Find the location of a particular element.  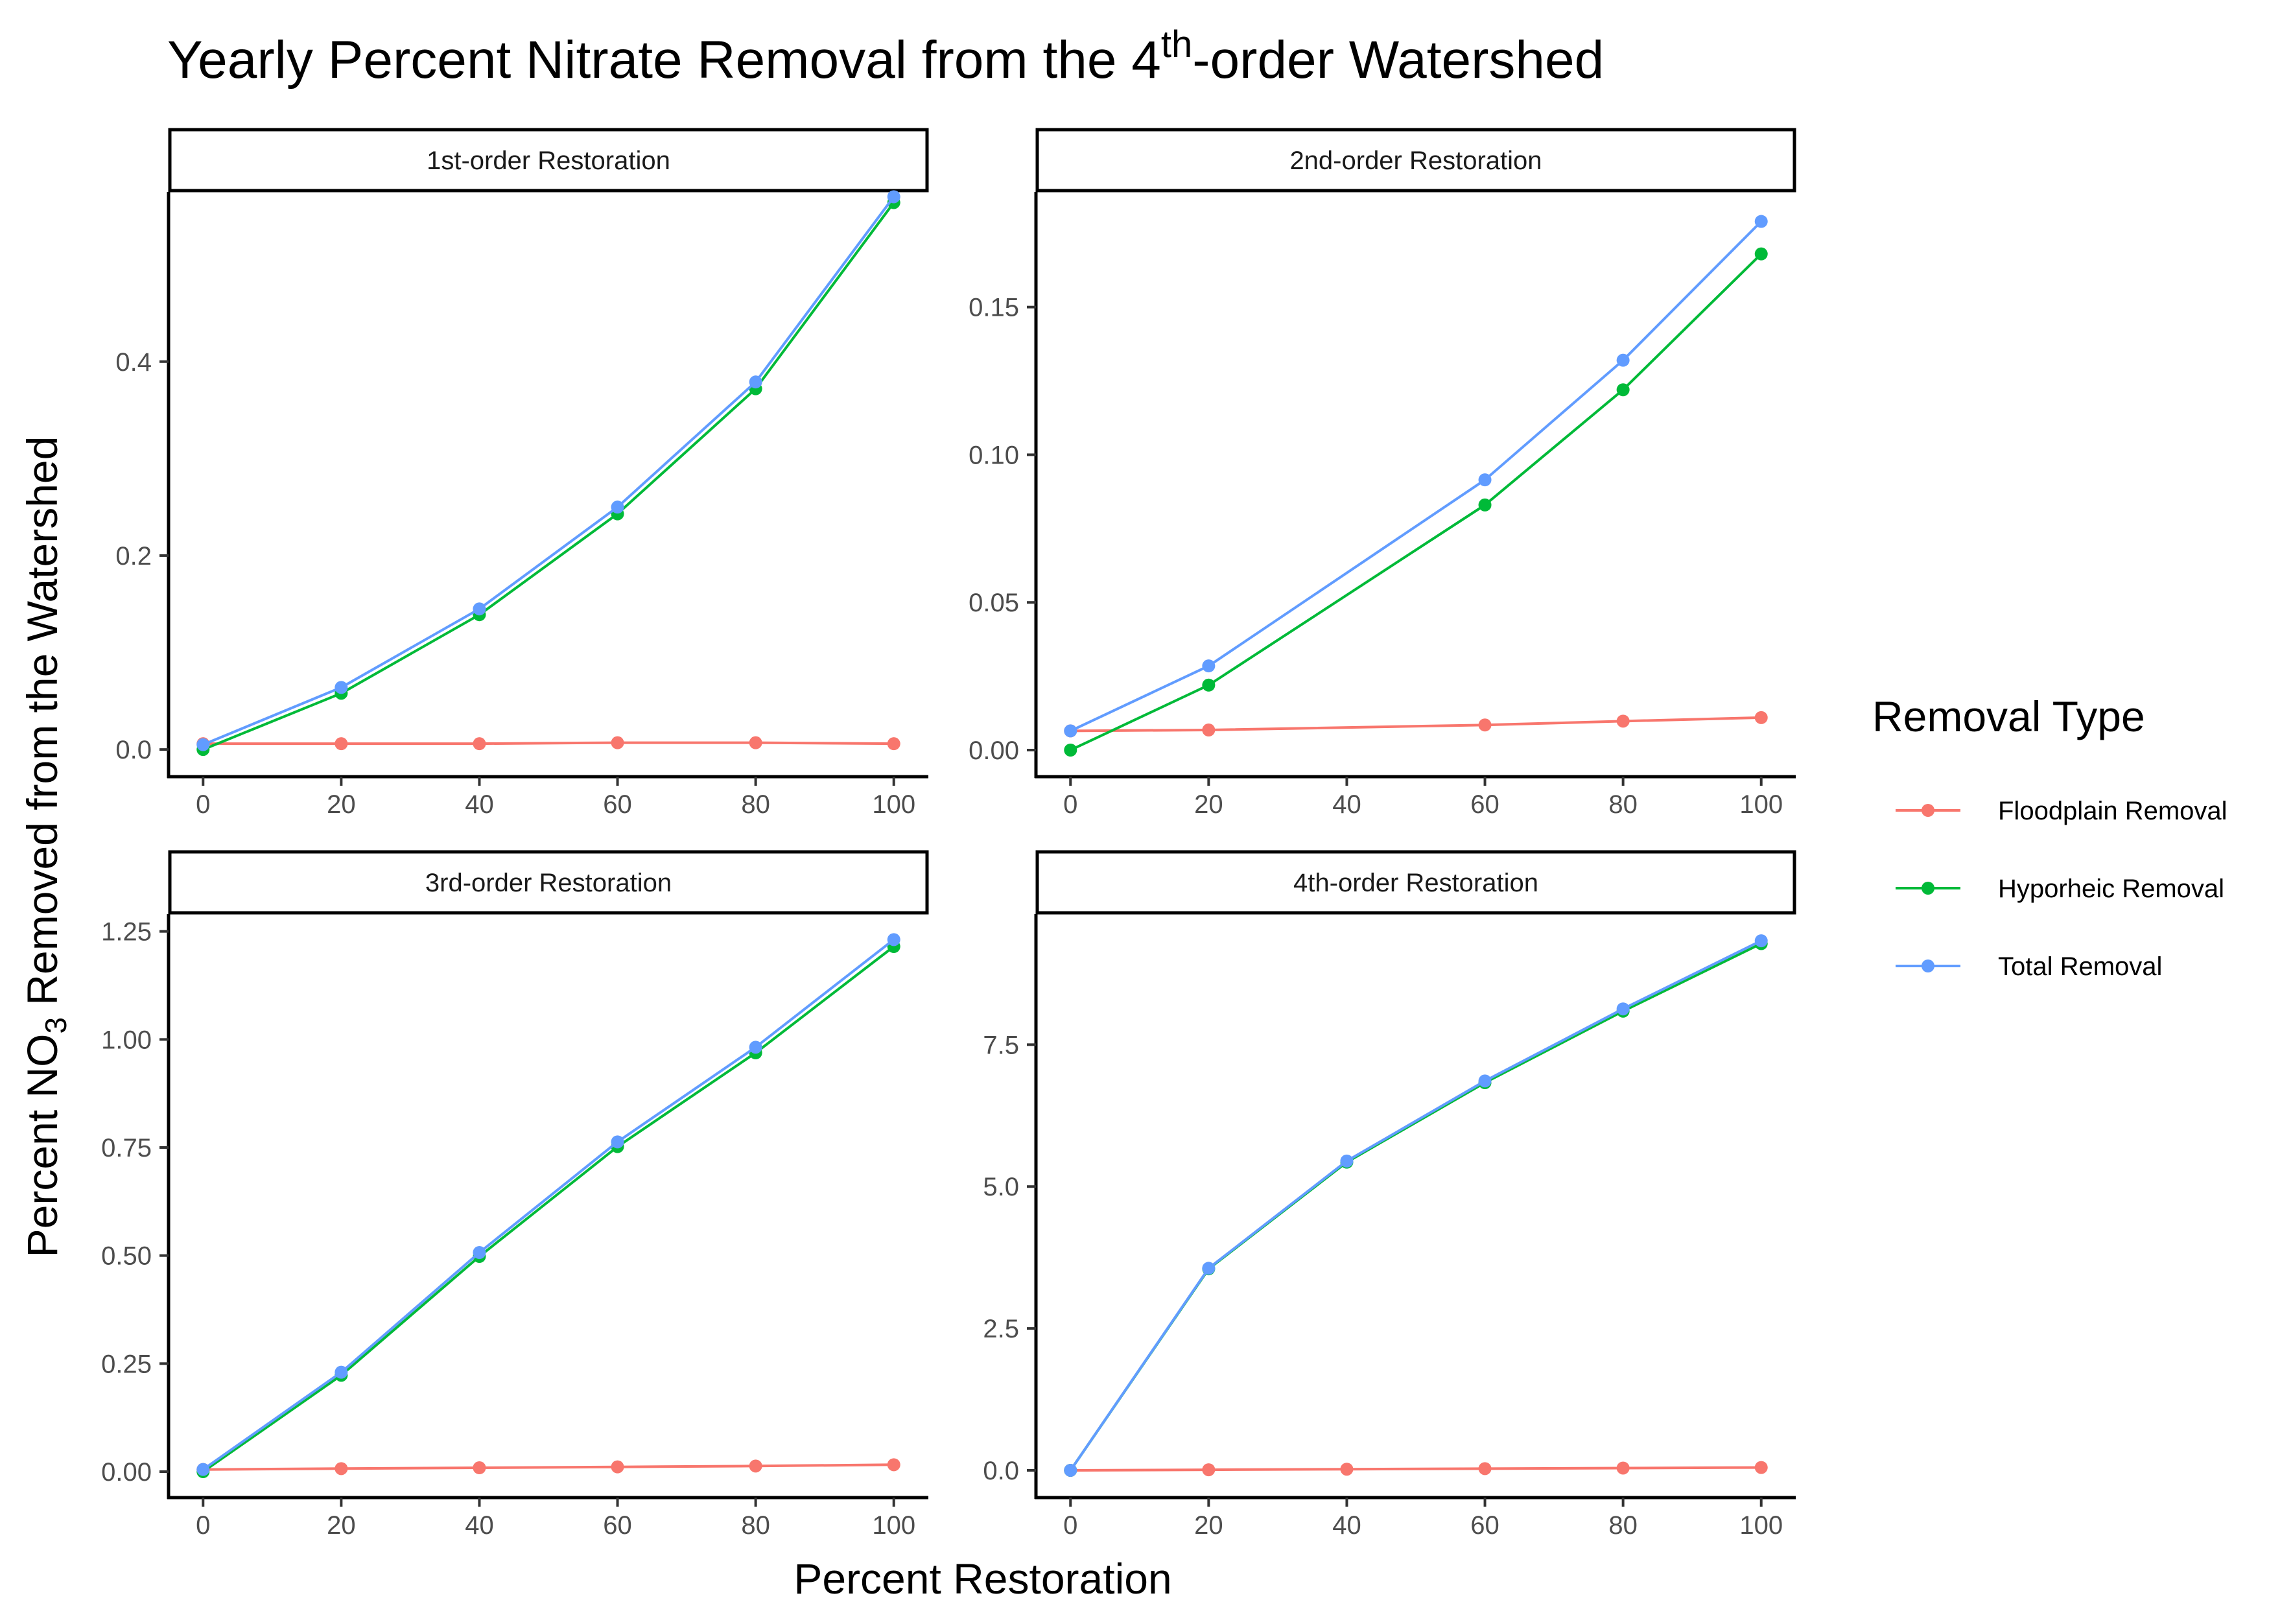

facet-strip-label: 4th-order Restoration is located at coordinates (1415, 883).